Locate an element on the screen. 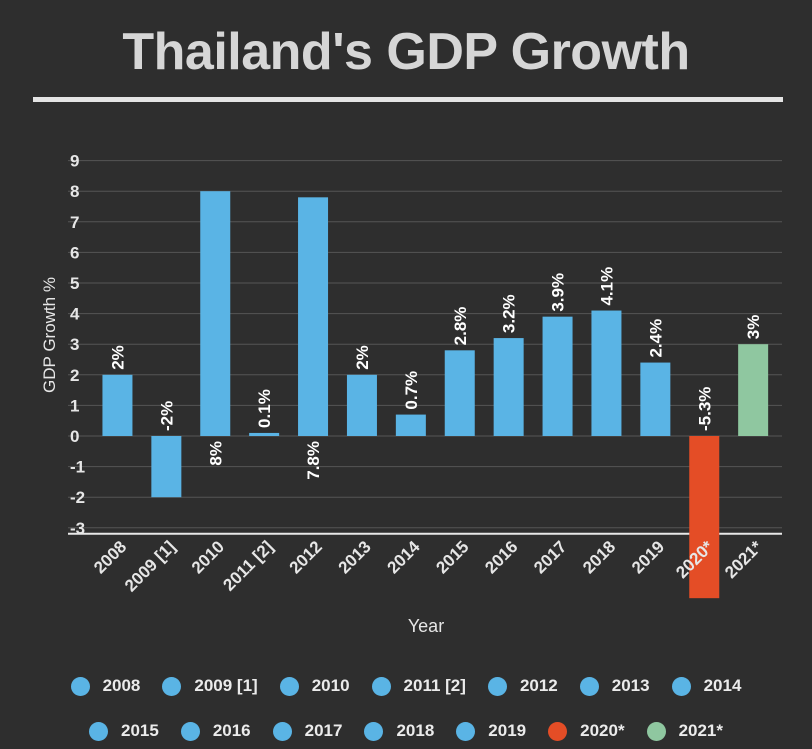  y-tick-label: 6 is located at coordinates (74, 252).